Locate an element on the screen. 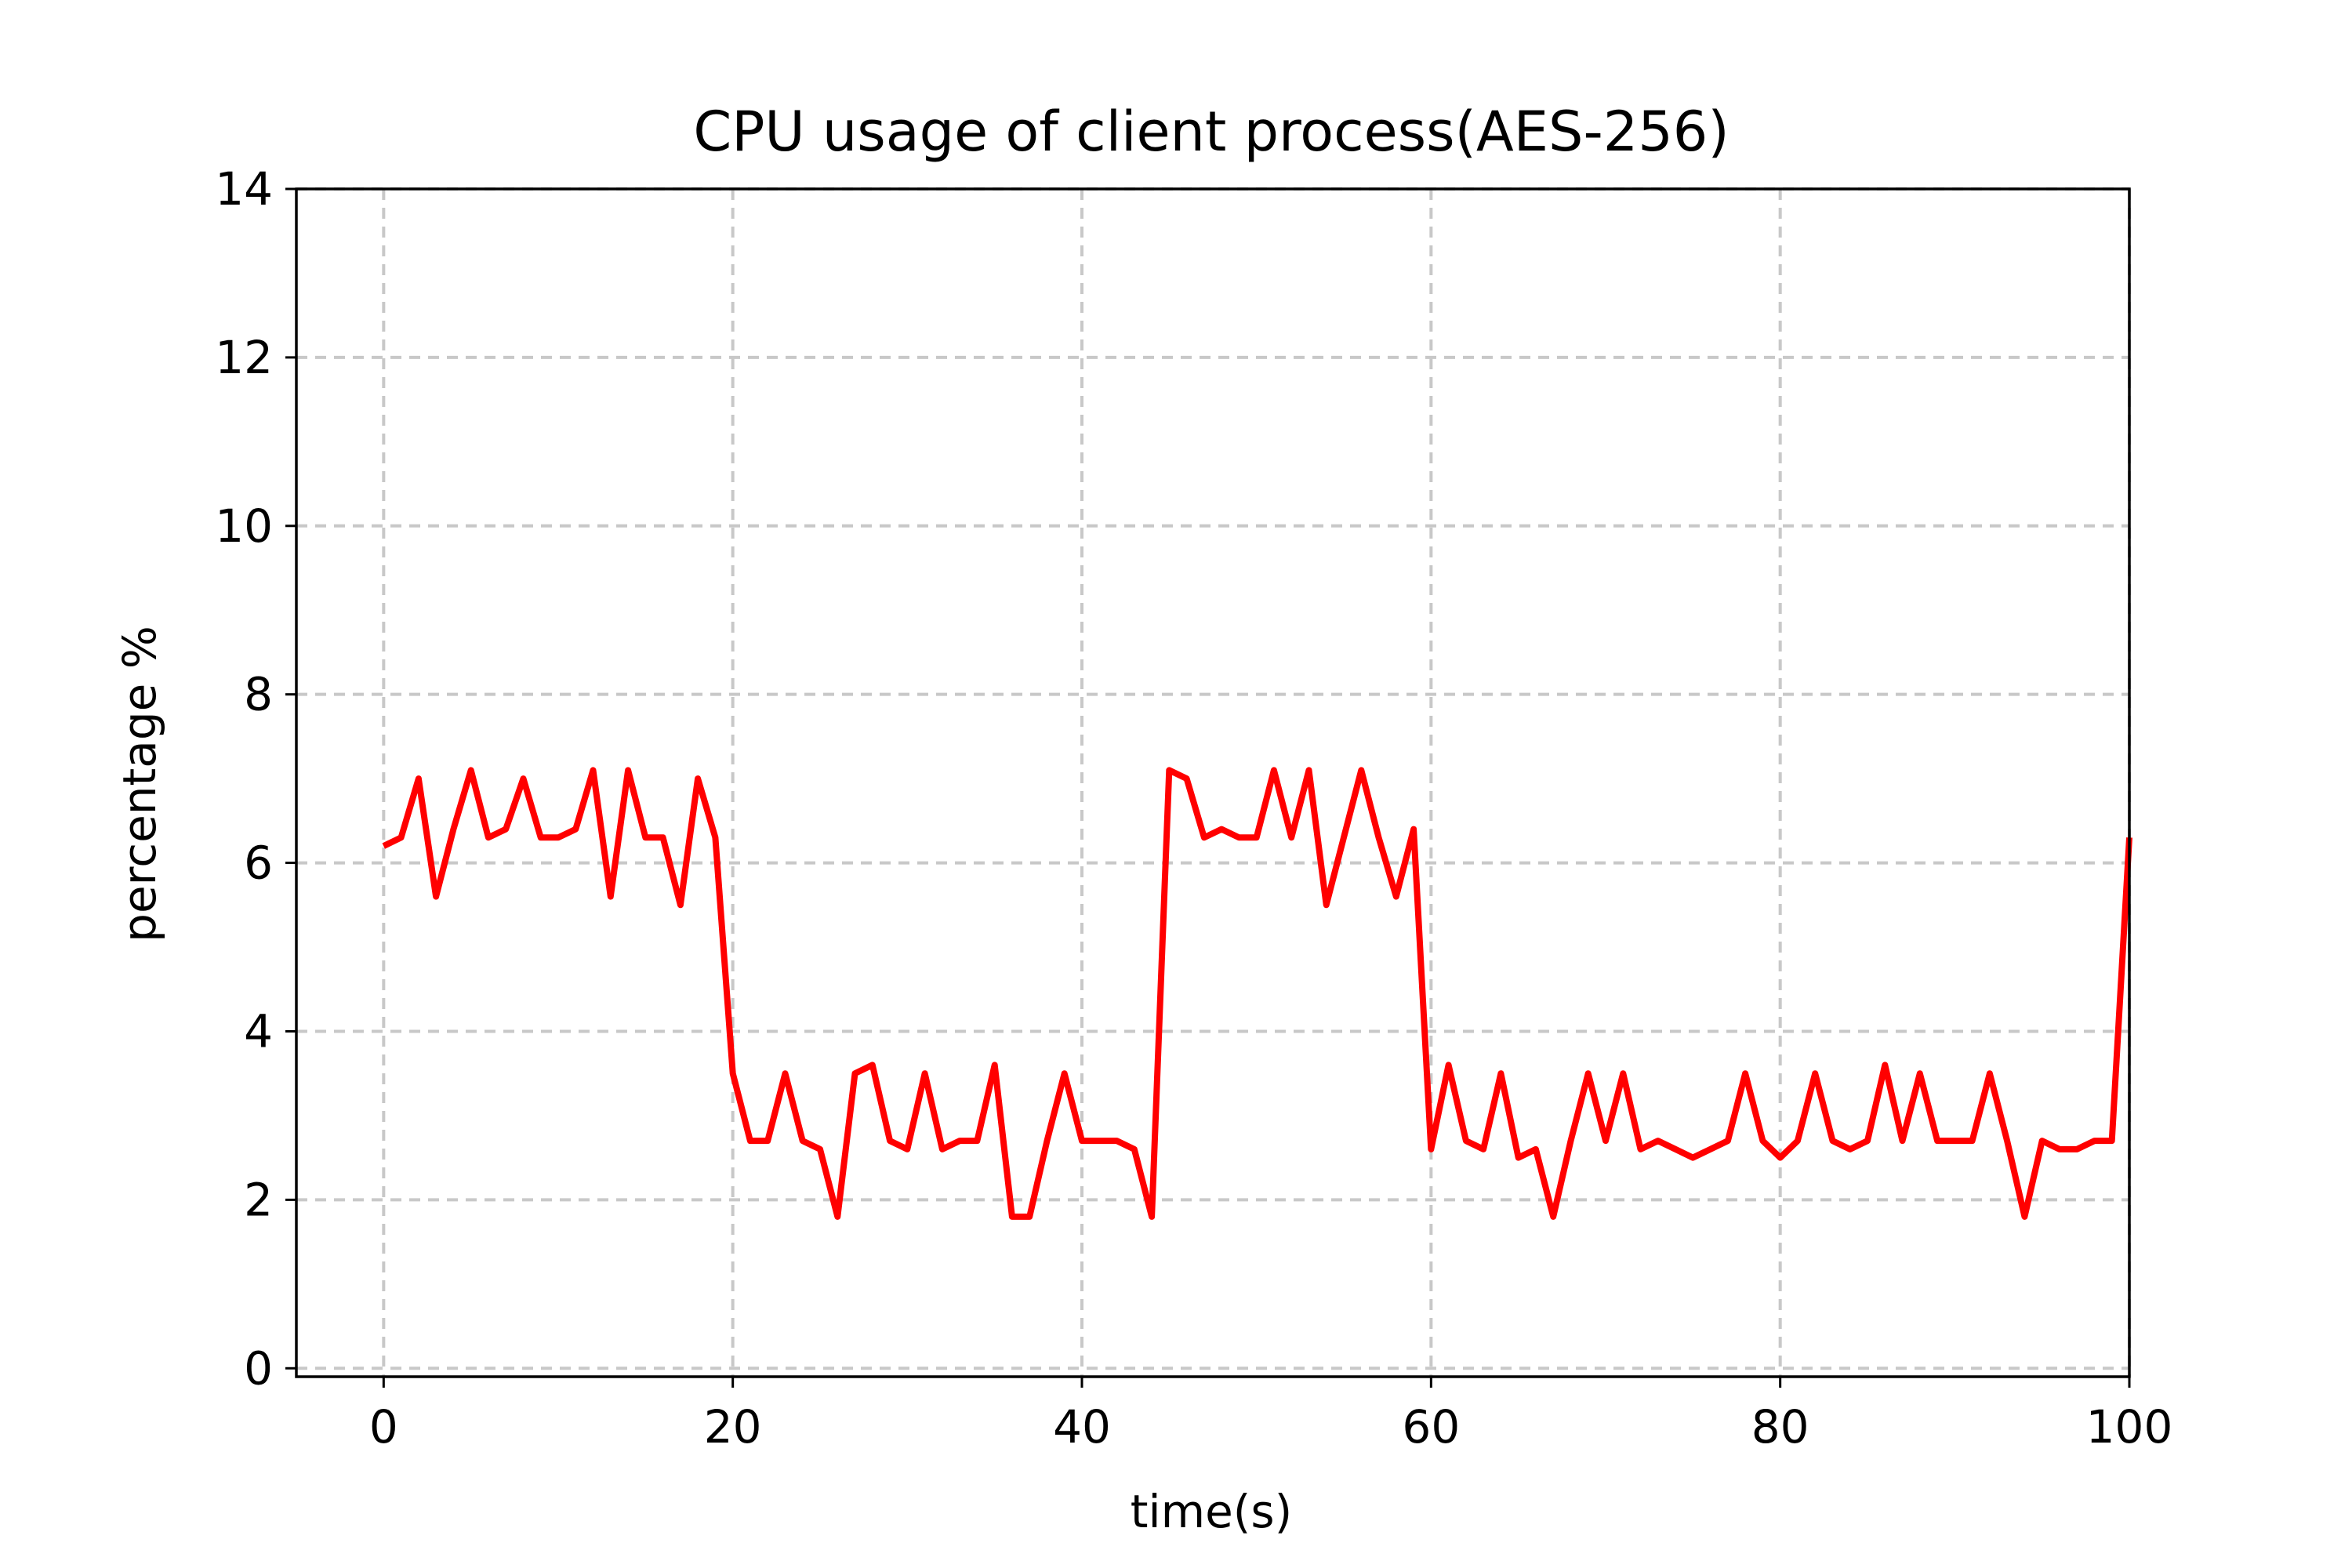 The height and width of the screenshot is (1568, 2352). x-tick-label: 40 is located at coordinates (1082, 1427).